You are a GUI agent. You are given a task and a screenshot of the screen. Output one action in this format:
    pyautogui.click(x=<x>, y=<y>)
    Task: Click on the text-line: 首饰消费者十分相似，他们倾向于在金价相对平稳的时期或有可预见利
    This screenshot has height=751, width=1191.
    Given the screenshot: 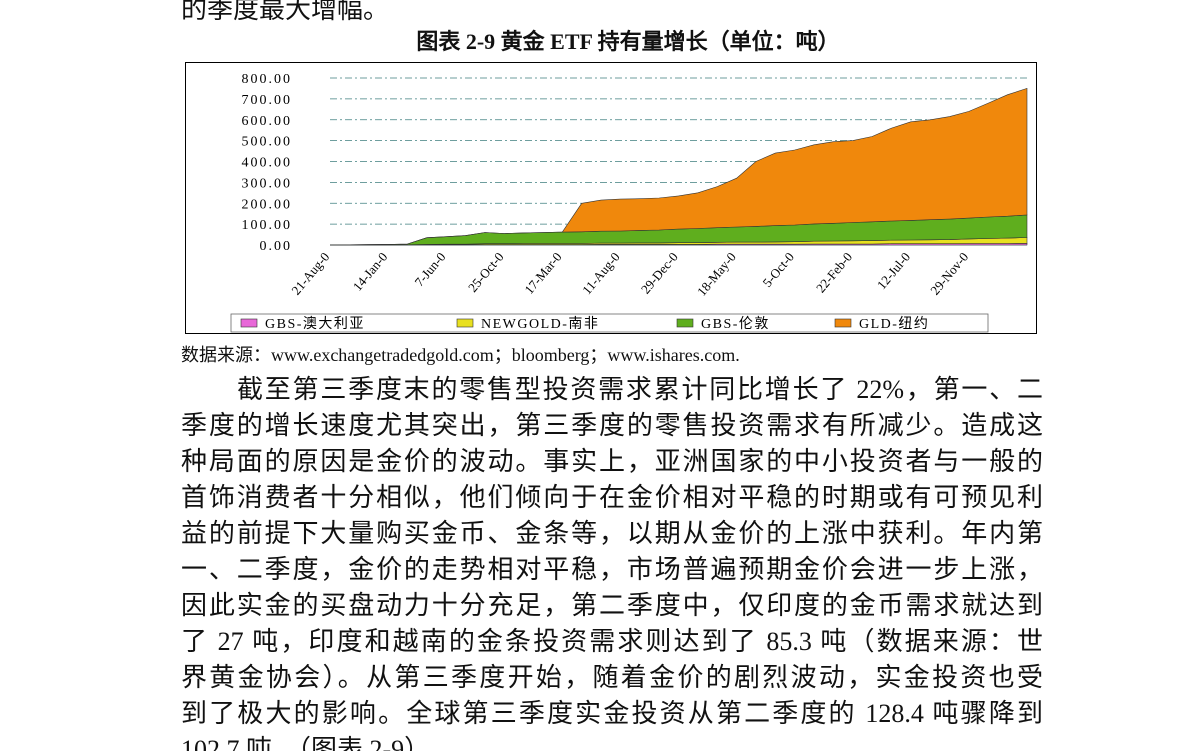 What is the action you would take?
    pyautogui.click(x=612, y=497)
    